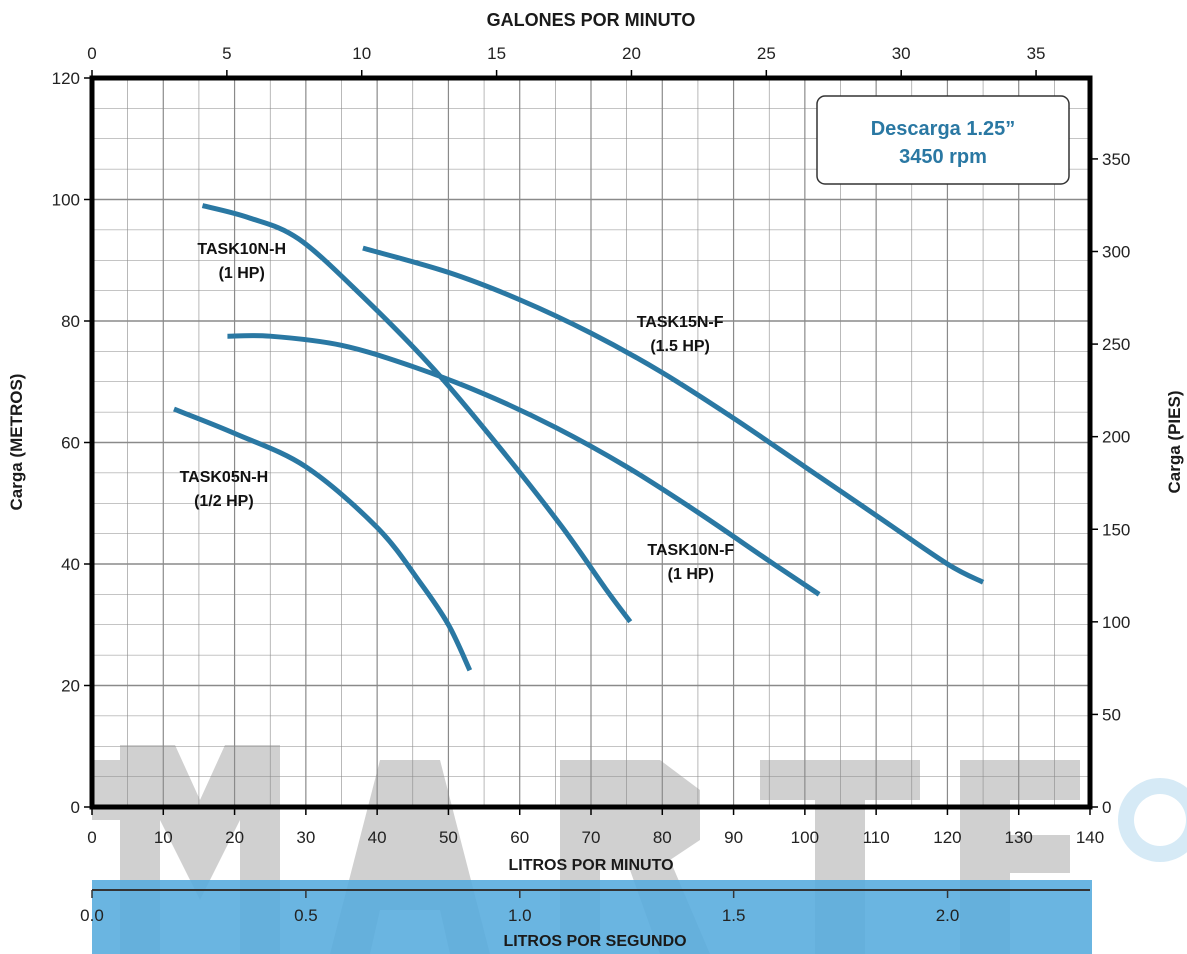 This screenshot has height=954, width=1187. I want to click on x-top-tick-label: 35, so click(1036, 53).